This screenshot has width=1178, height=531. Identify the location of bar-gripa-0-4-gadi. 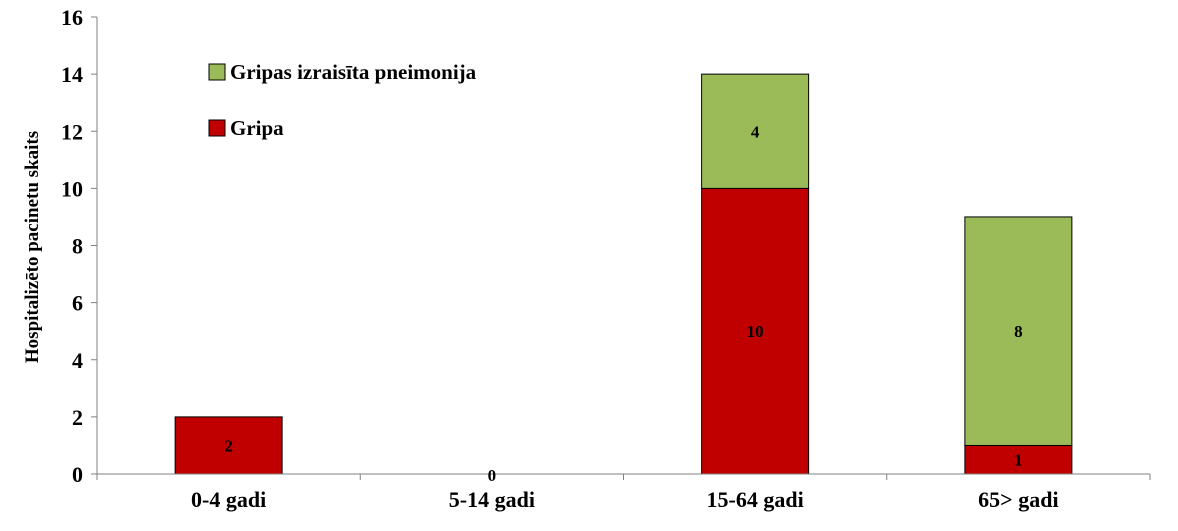
(228, 445).